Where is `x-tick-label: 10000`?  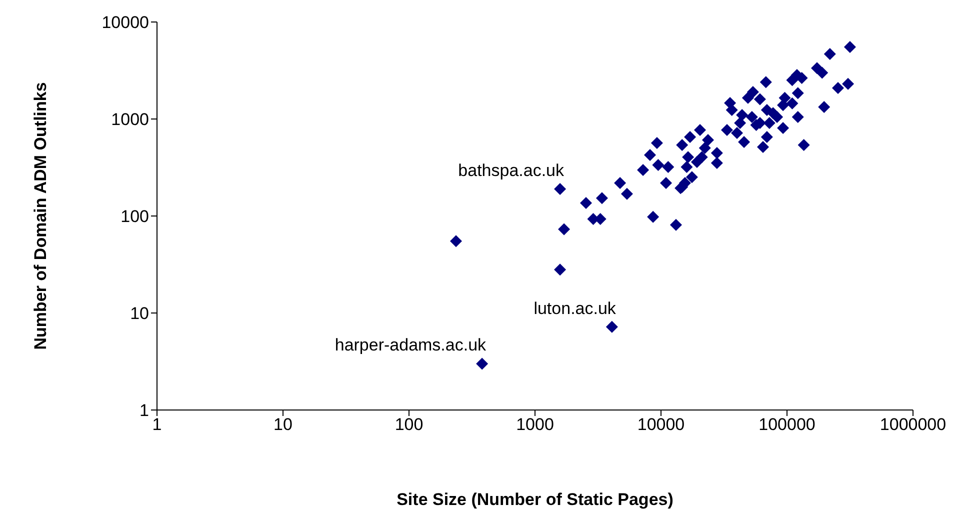
x-tick-label: 10000 is located at coordinates (661, 424).